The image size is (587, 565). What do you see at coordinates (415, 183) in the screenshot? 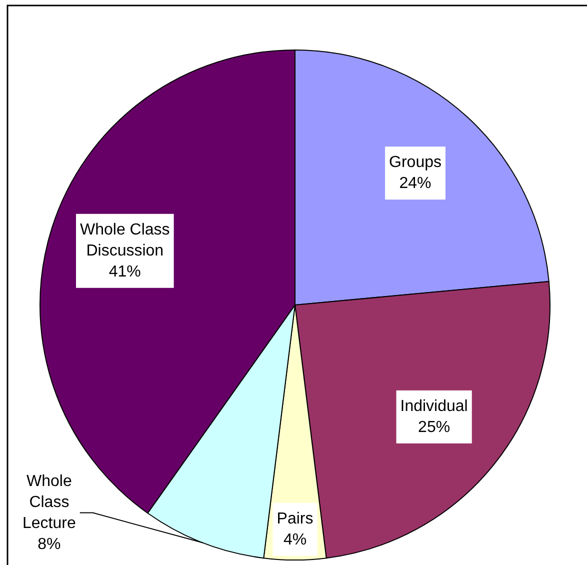
I see `data-label: 24%` at bounding box center [415, 183].